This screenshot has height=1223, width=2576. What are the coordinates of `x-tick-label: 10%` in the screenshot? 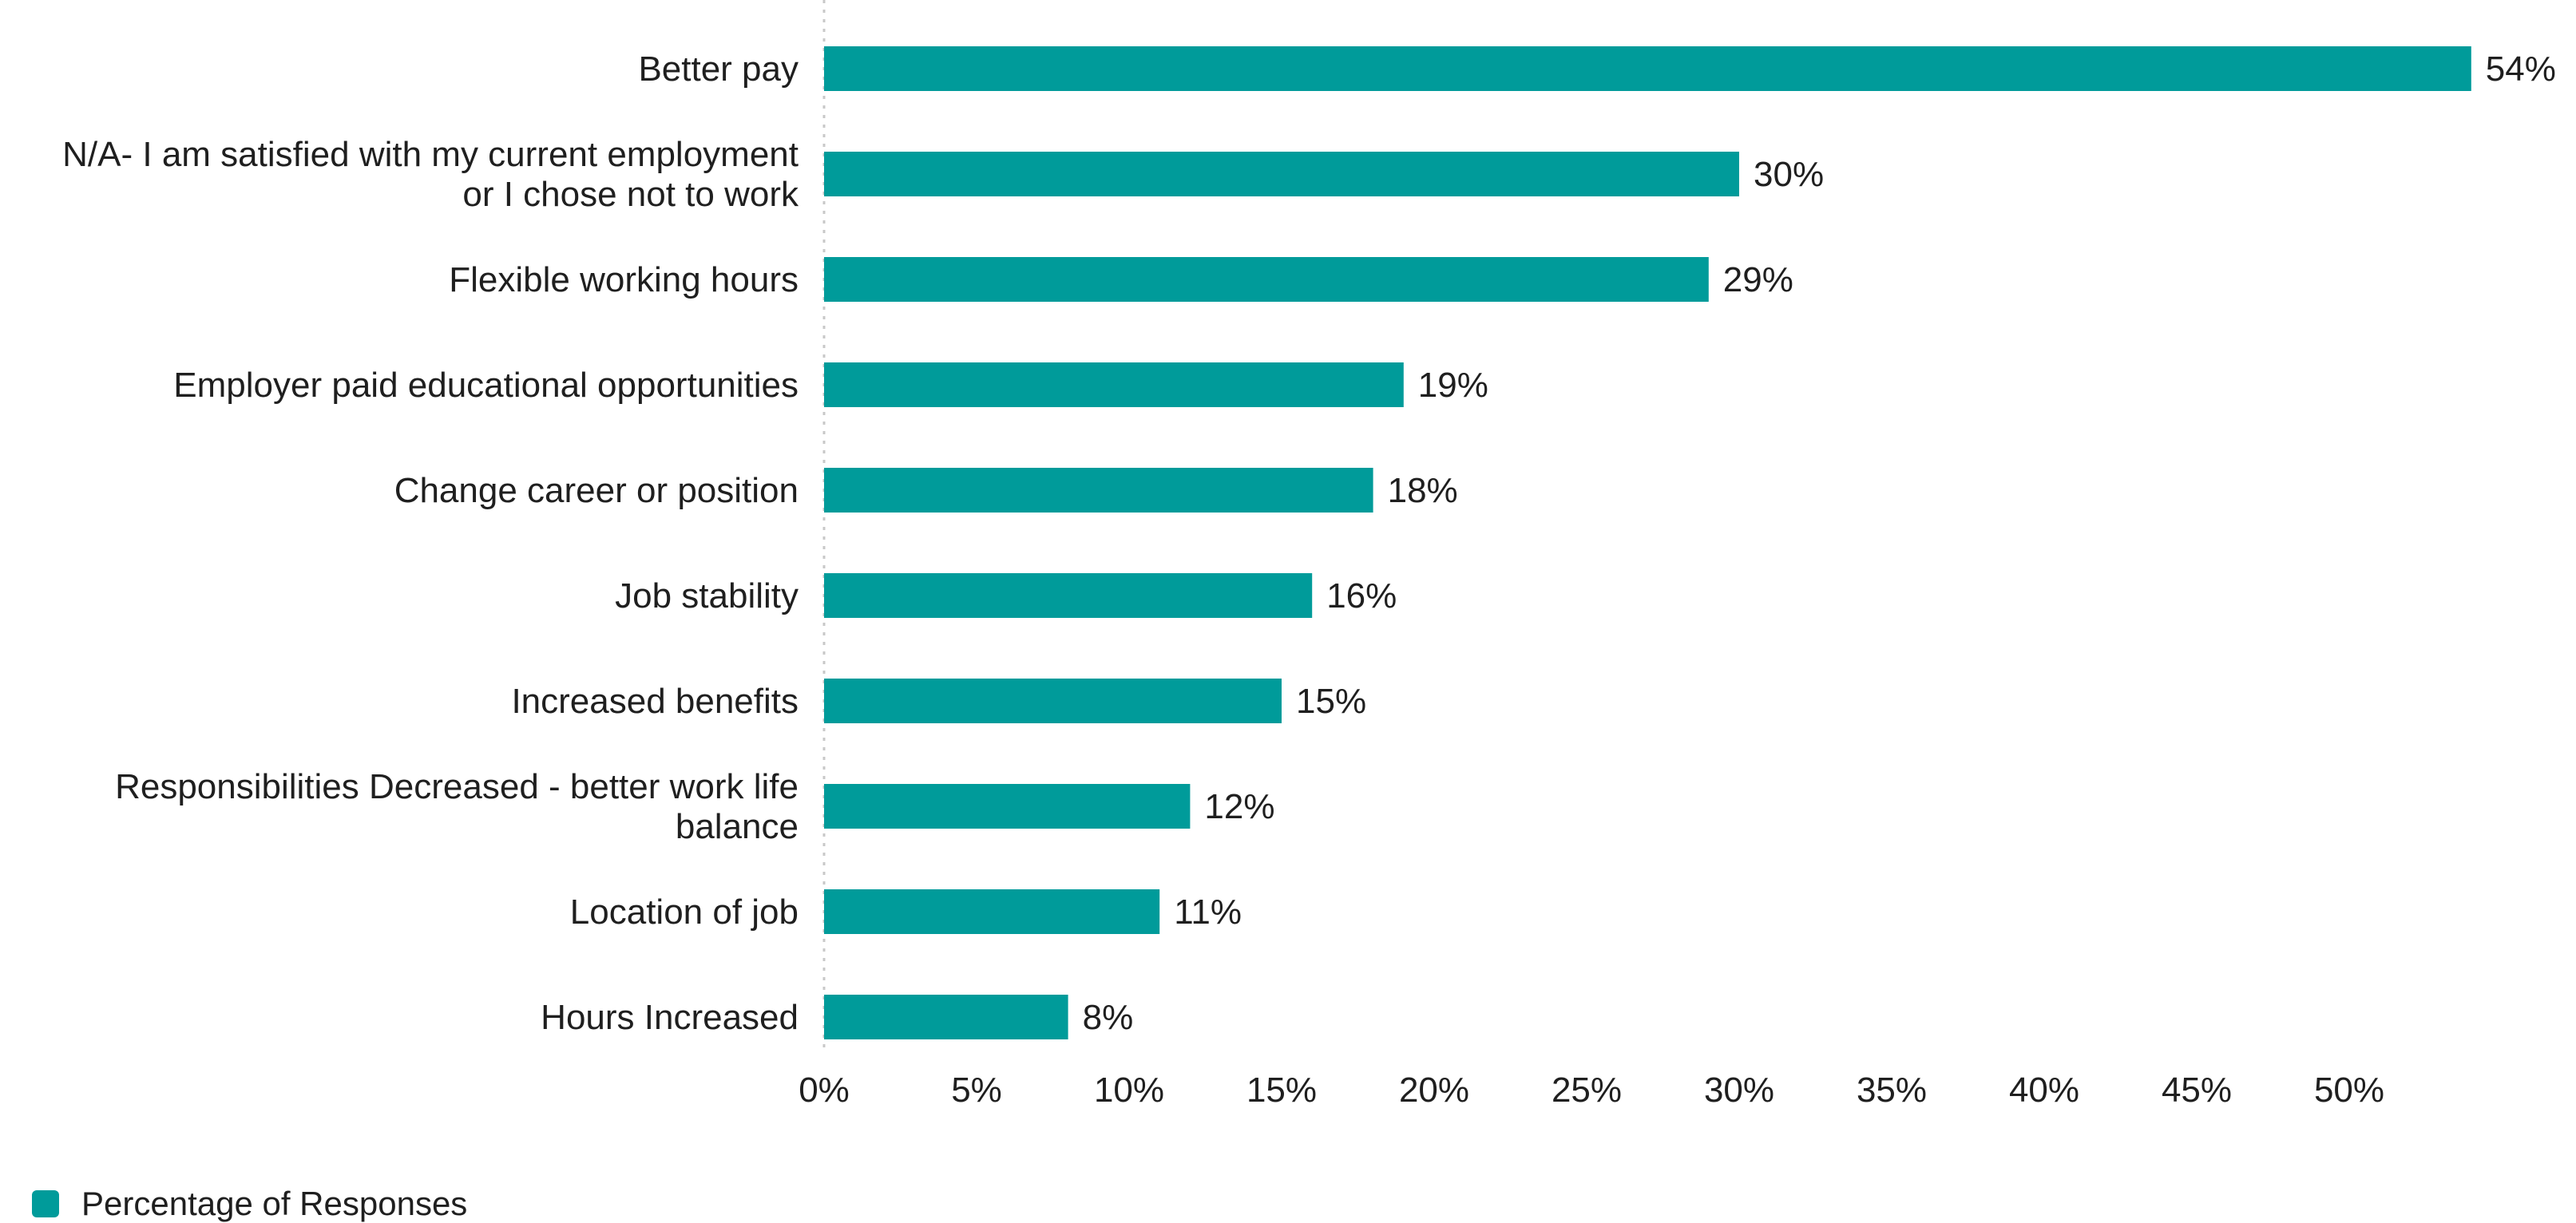 It's located at (1129, 1090).